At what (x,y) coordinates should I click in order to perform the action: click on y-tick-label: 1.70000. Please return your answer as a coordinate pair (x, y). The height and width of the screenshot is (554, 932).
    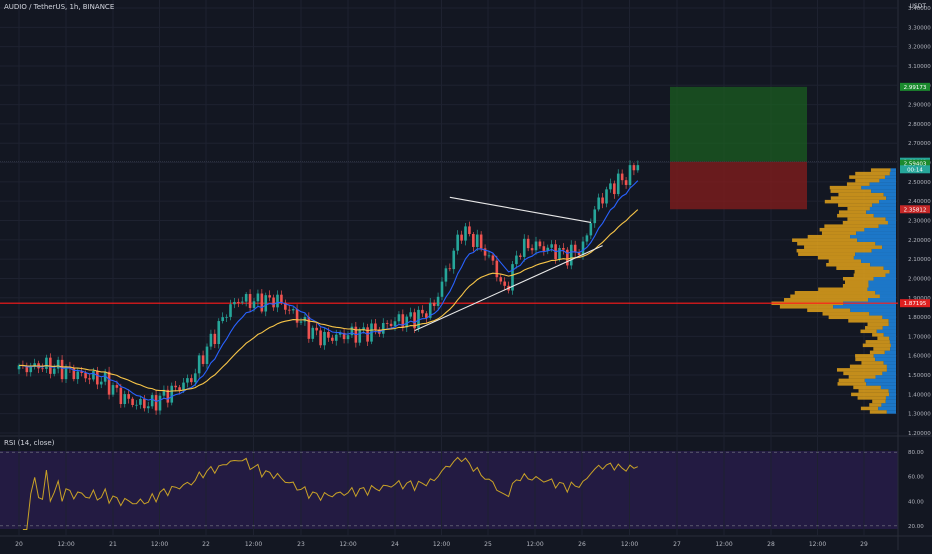
    Looking at the image, I should click on (919, 337).